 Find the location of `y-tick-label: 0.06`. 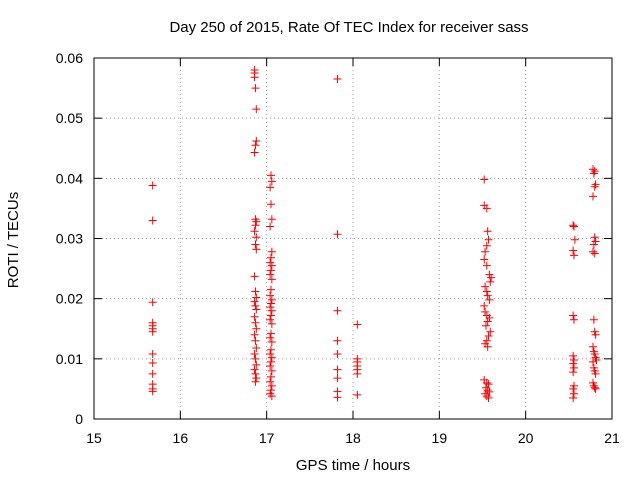

y-tick-label: 0.06 is located at coordinates (69, 58).